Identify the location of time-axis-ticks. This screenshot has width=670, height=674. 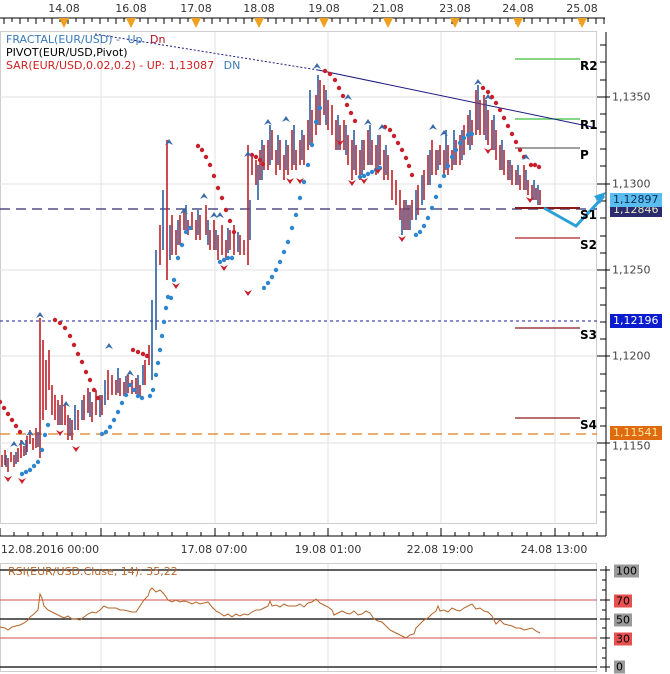
(303, 532).